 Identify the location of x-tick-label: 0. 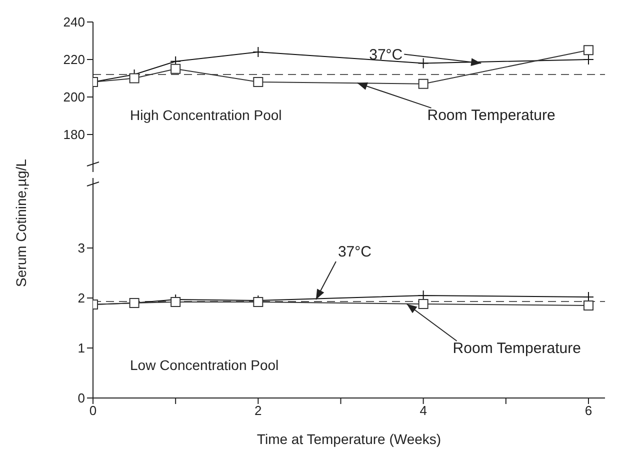
(93, 410).